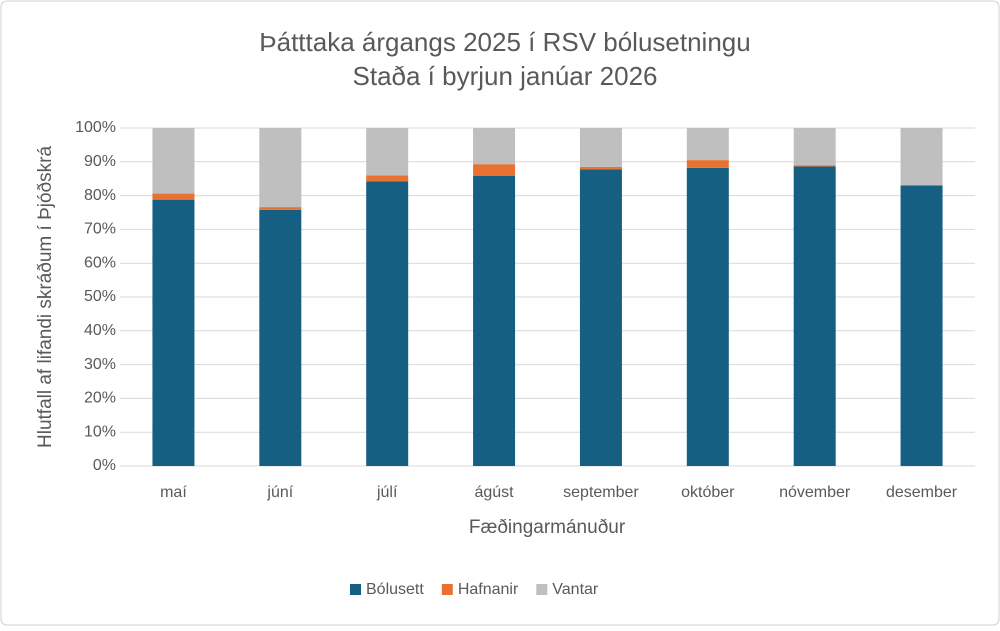 The width and height of the screenshot is (1000, 631). What do you see at coordinates (815, 492) in the screenshot?
I see `x-tick-label: nóvember` at bounding box center [815, 492].